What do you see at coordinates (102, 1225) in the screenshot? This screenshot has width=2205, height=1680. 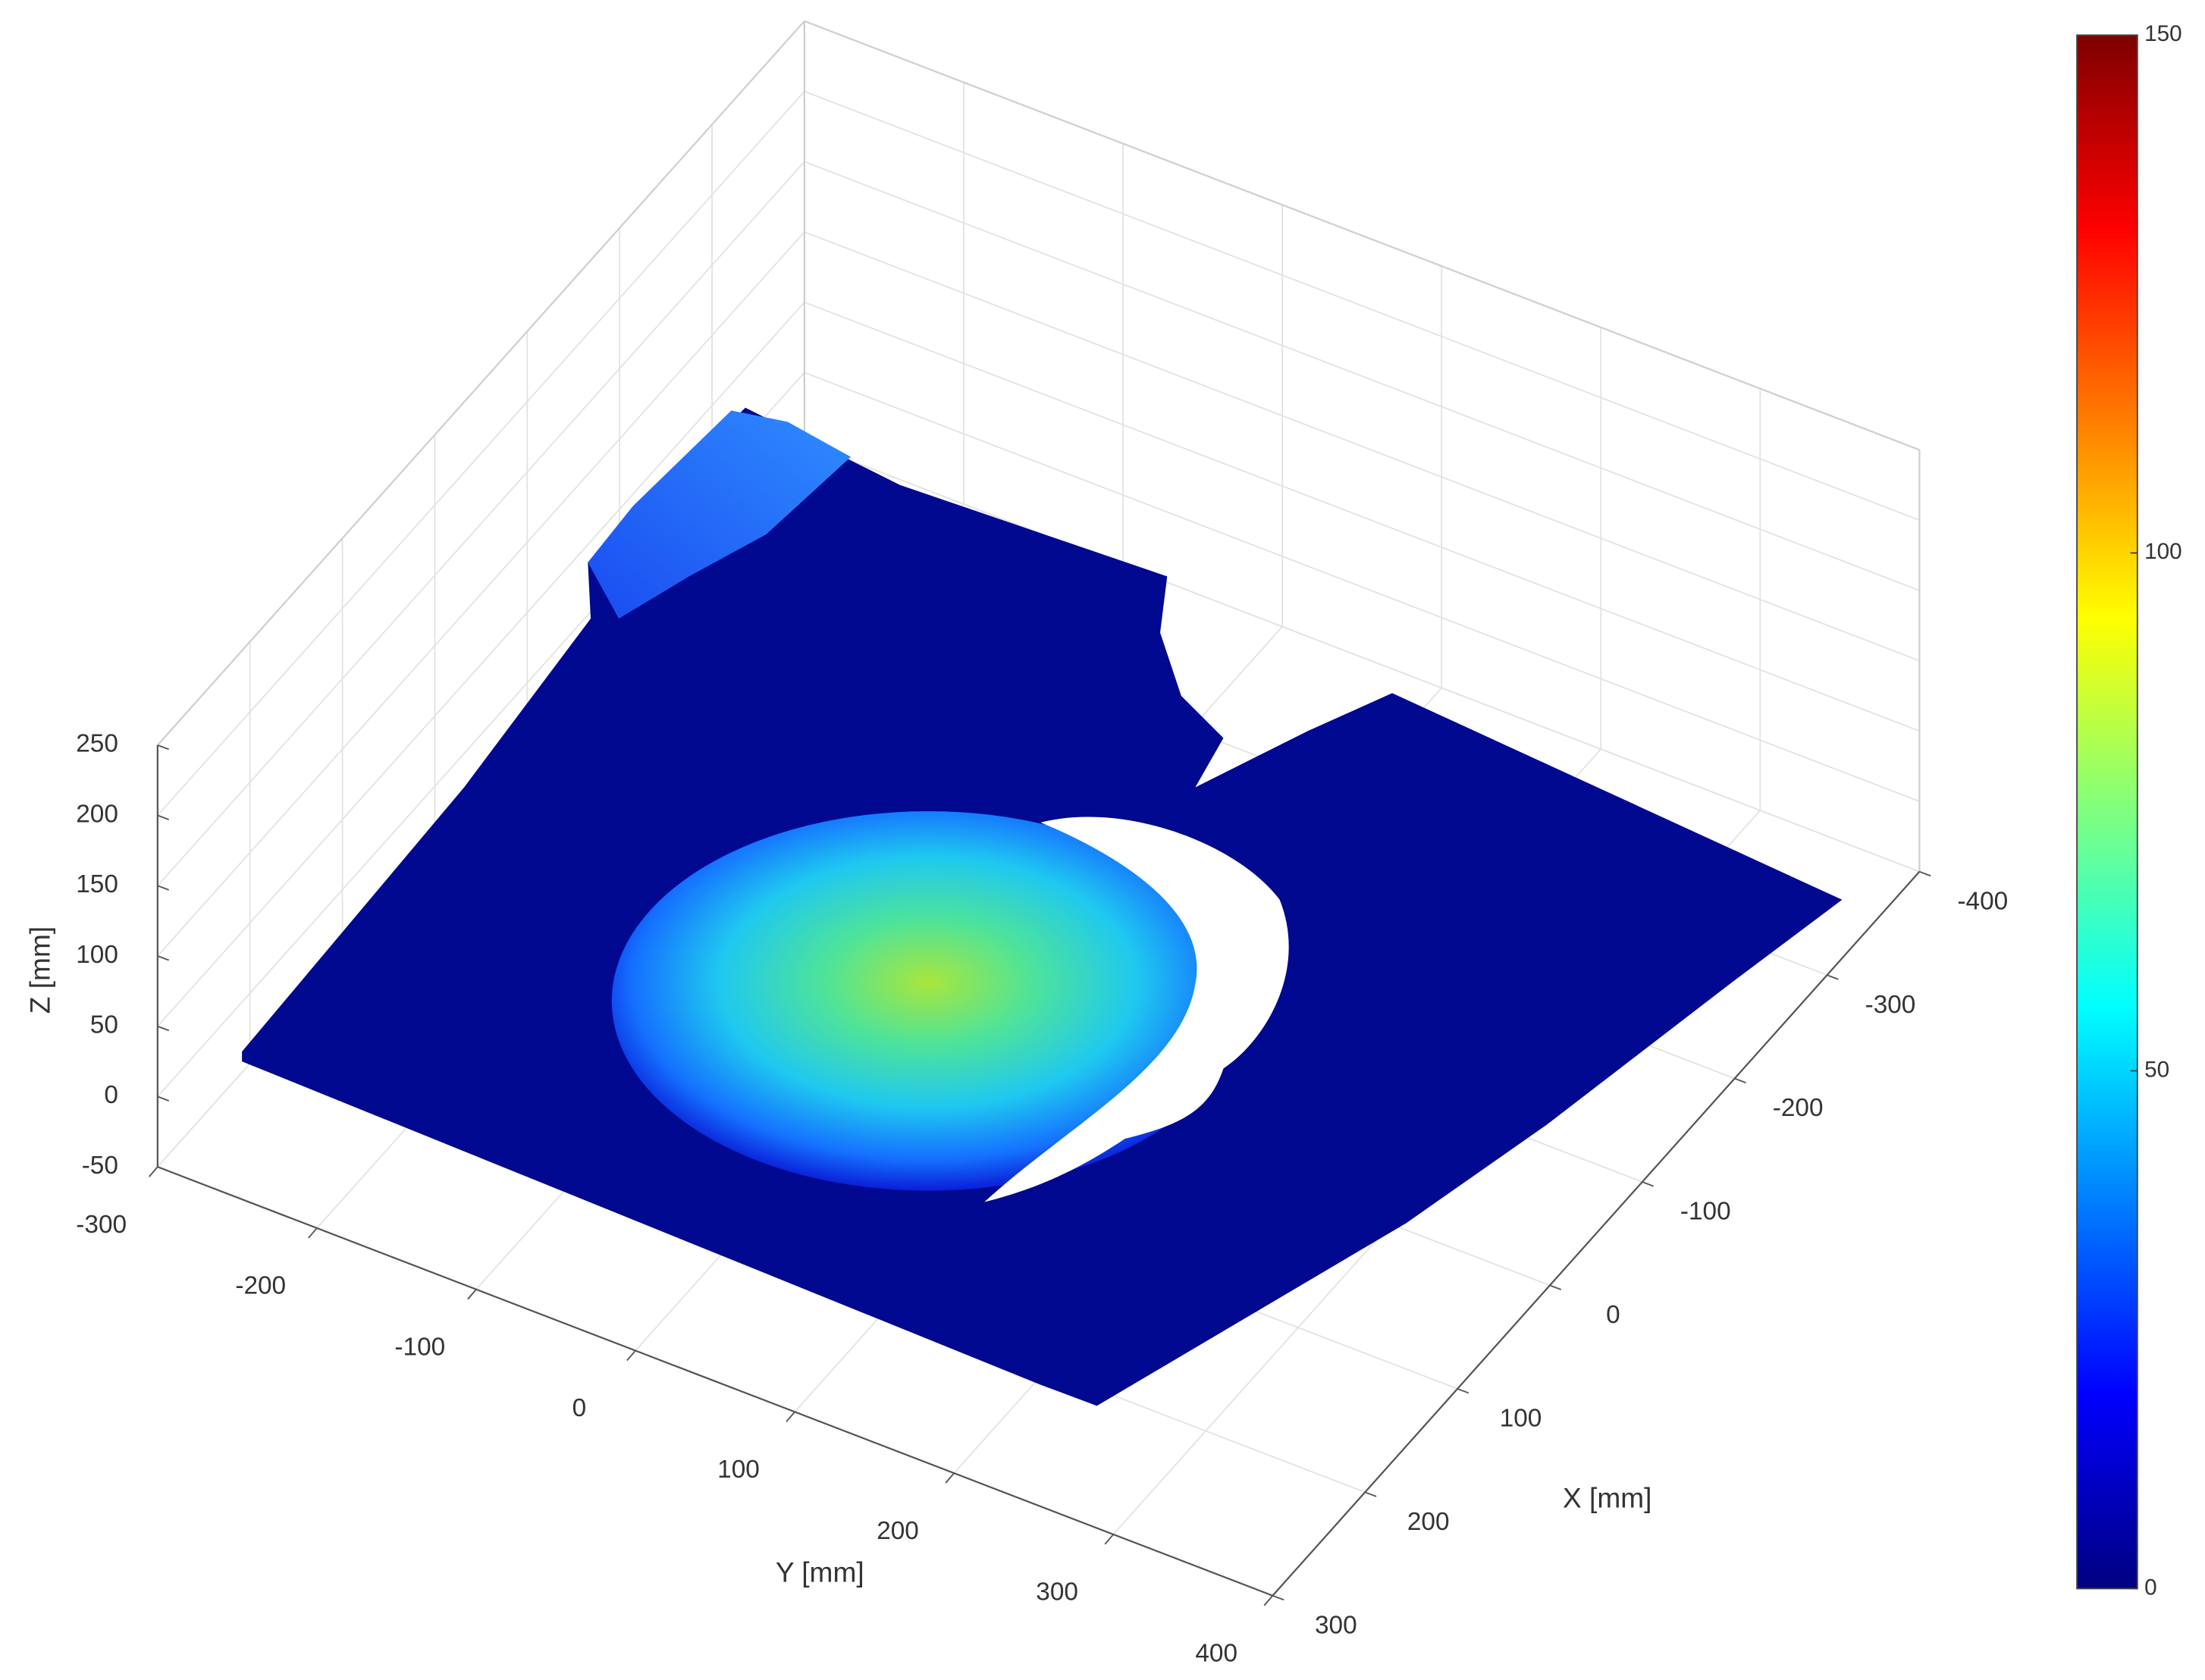 I see `y-tick-label: -300` at bounding box center [102, 1225].